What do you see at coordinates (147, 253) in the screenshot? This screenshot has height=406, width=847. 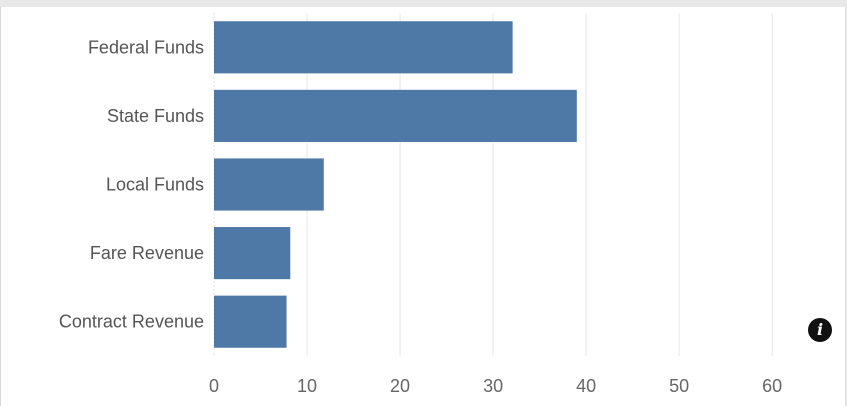 I see `category-label-fare-revenue: Fare Revenue` at bounding box center [147, 253].